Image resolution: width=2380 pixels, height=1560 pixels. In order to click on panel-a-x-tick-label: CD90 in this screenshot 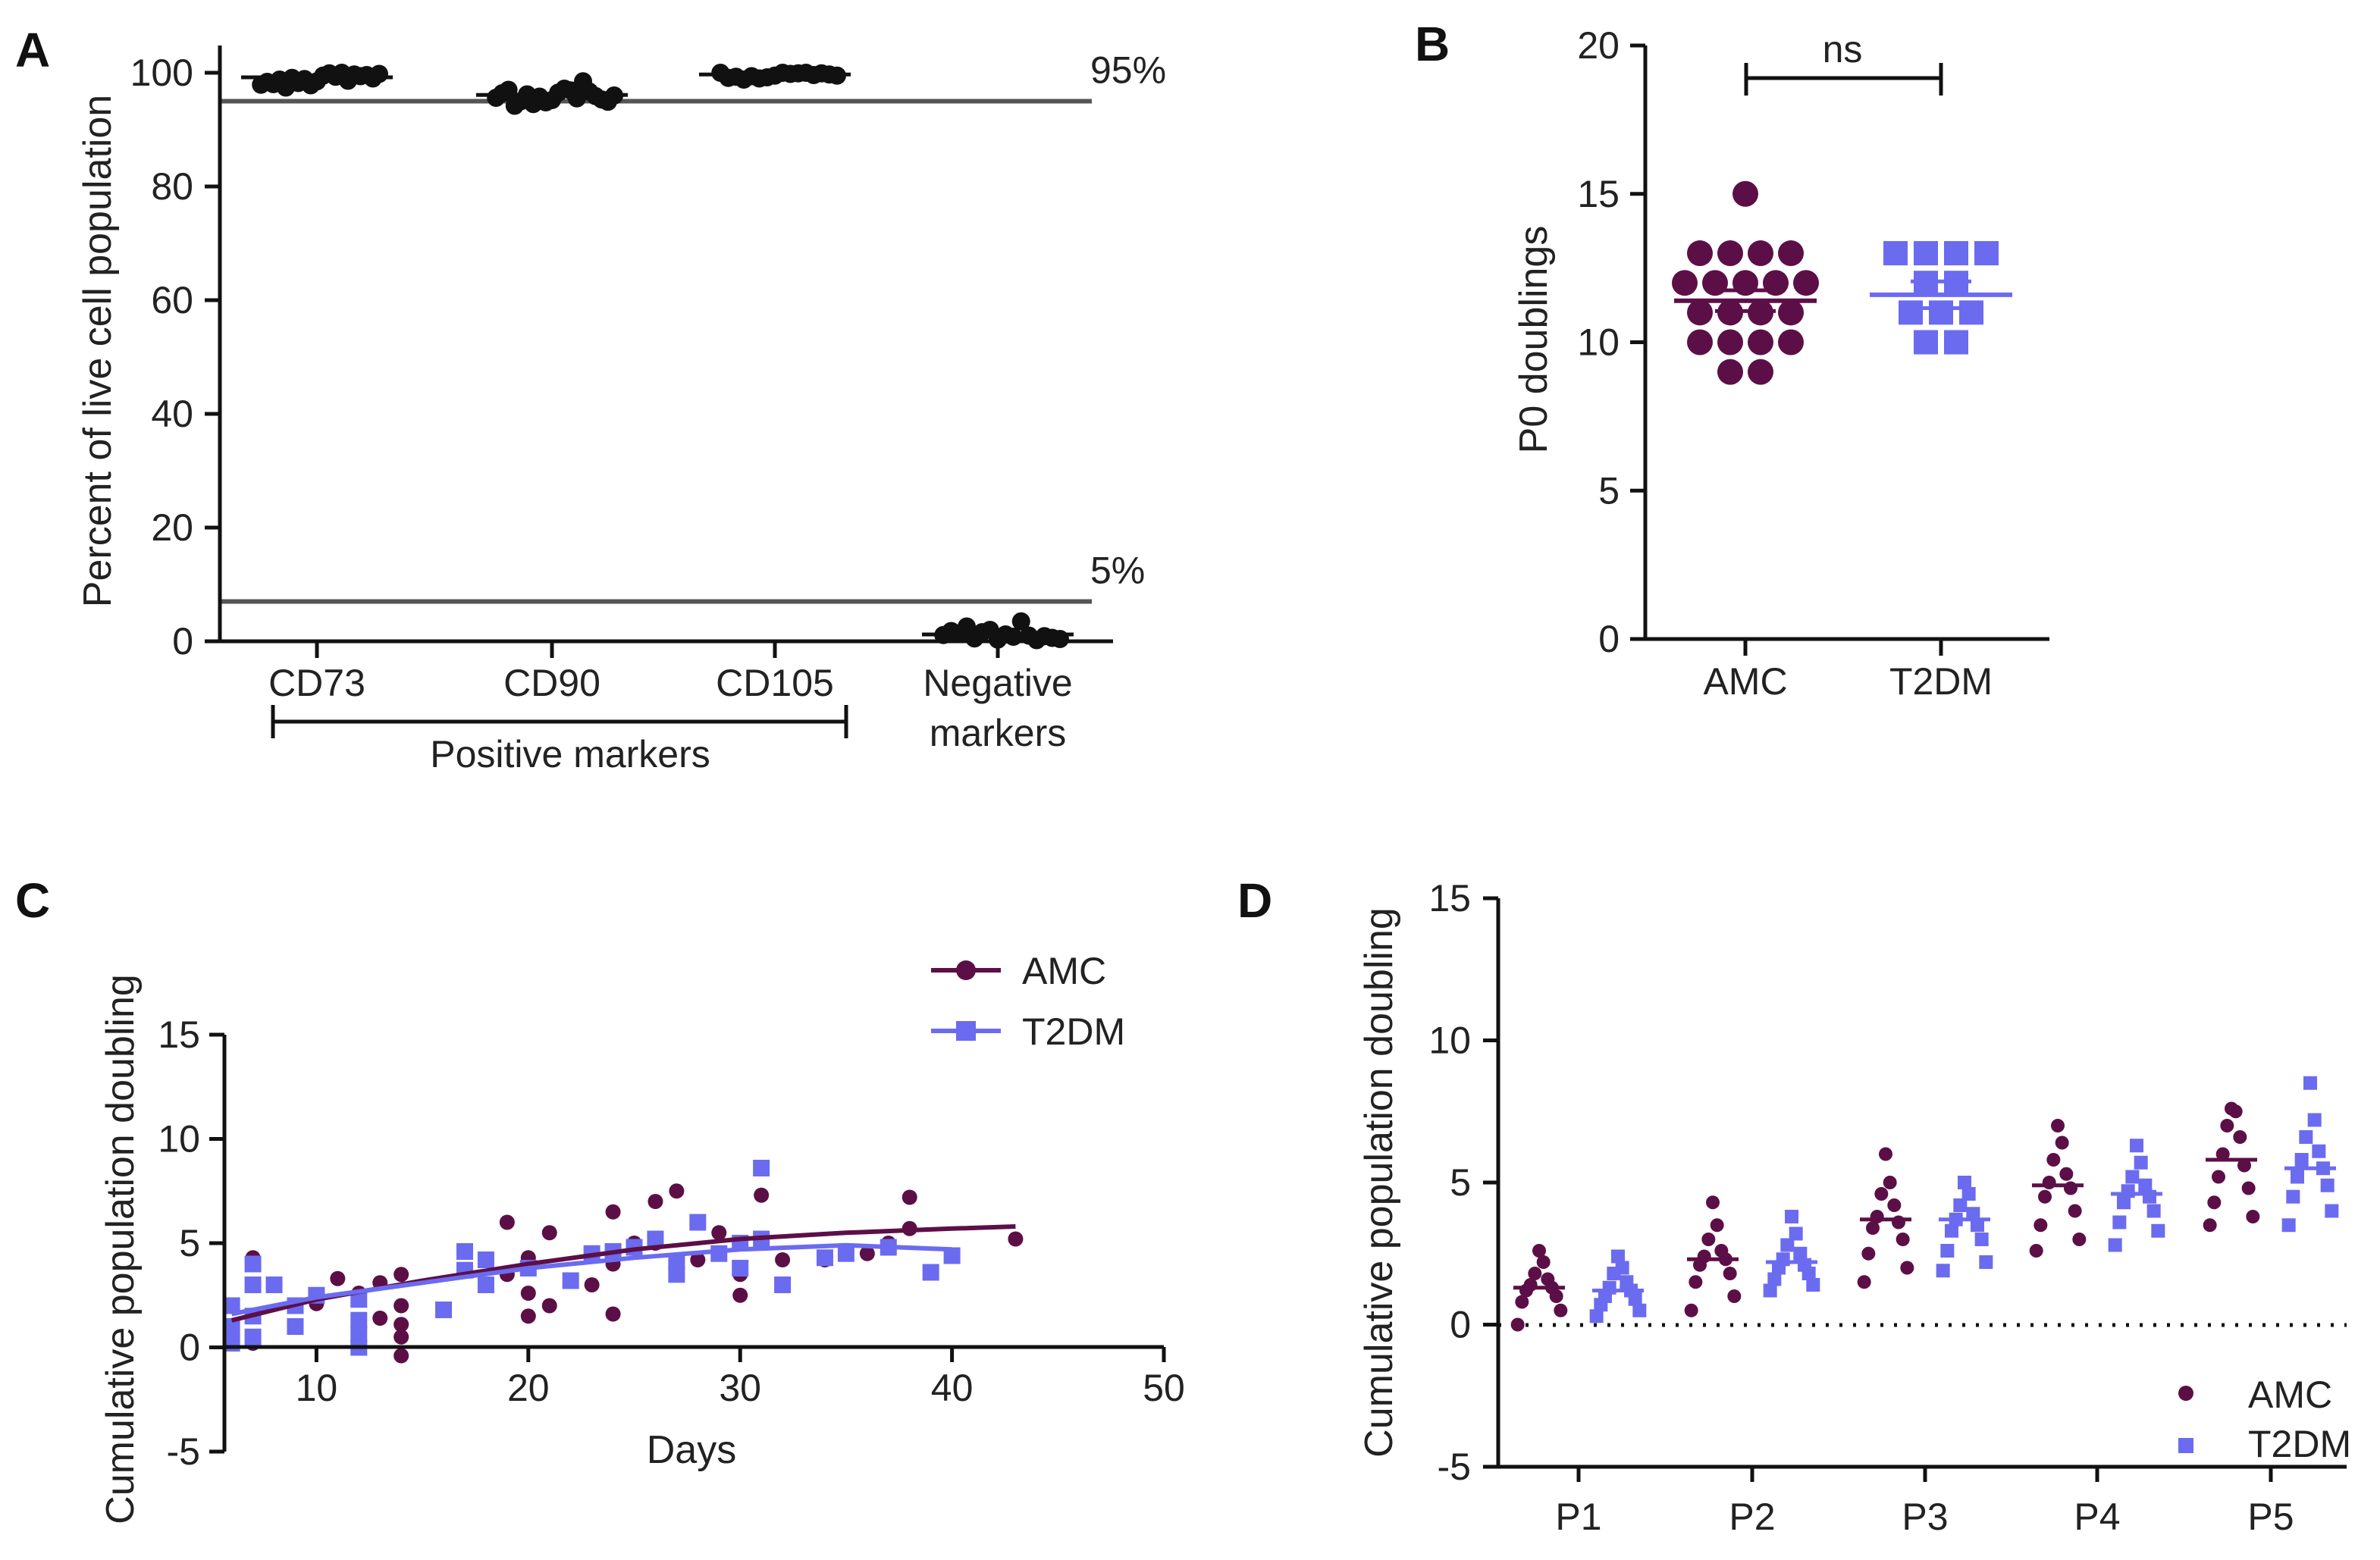, I will do `click(551, 683)`.